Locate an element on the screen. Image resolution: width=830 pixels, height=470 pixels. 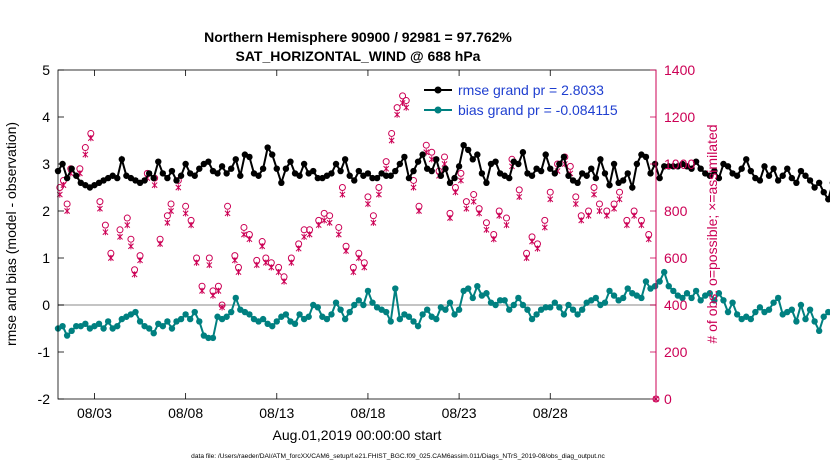
y-left-tick-label: 4 is located at coordinates (46, 117).